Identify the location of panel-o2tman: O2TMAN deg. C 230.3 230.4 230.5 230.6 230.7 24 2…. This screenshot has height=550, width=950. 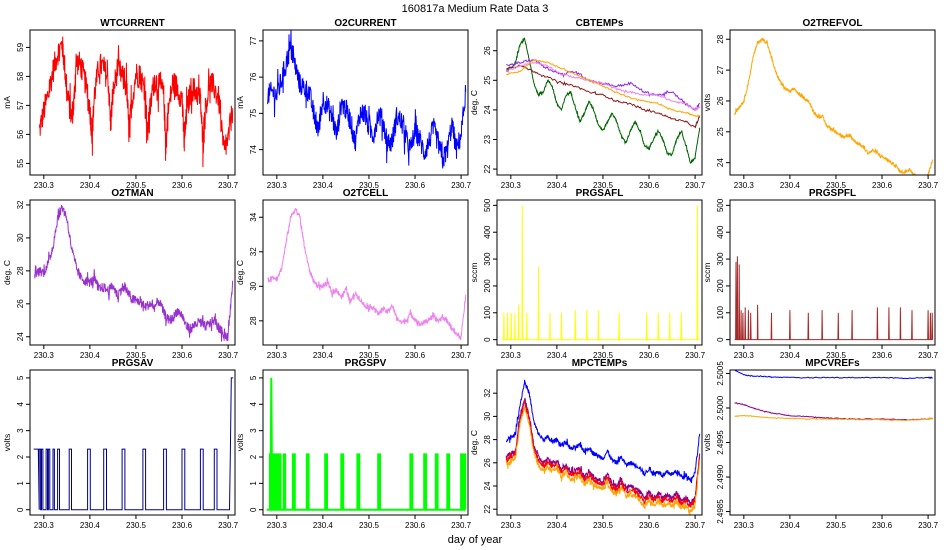
(120, 274).